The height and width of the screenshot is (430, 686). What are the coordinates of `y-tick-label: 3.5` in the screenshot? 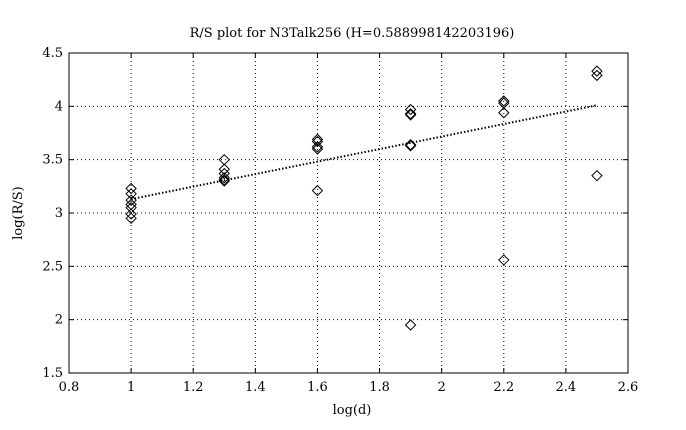 It's located at (52, 160).